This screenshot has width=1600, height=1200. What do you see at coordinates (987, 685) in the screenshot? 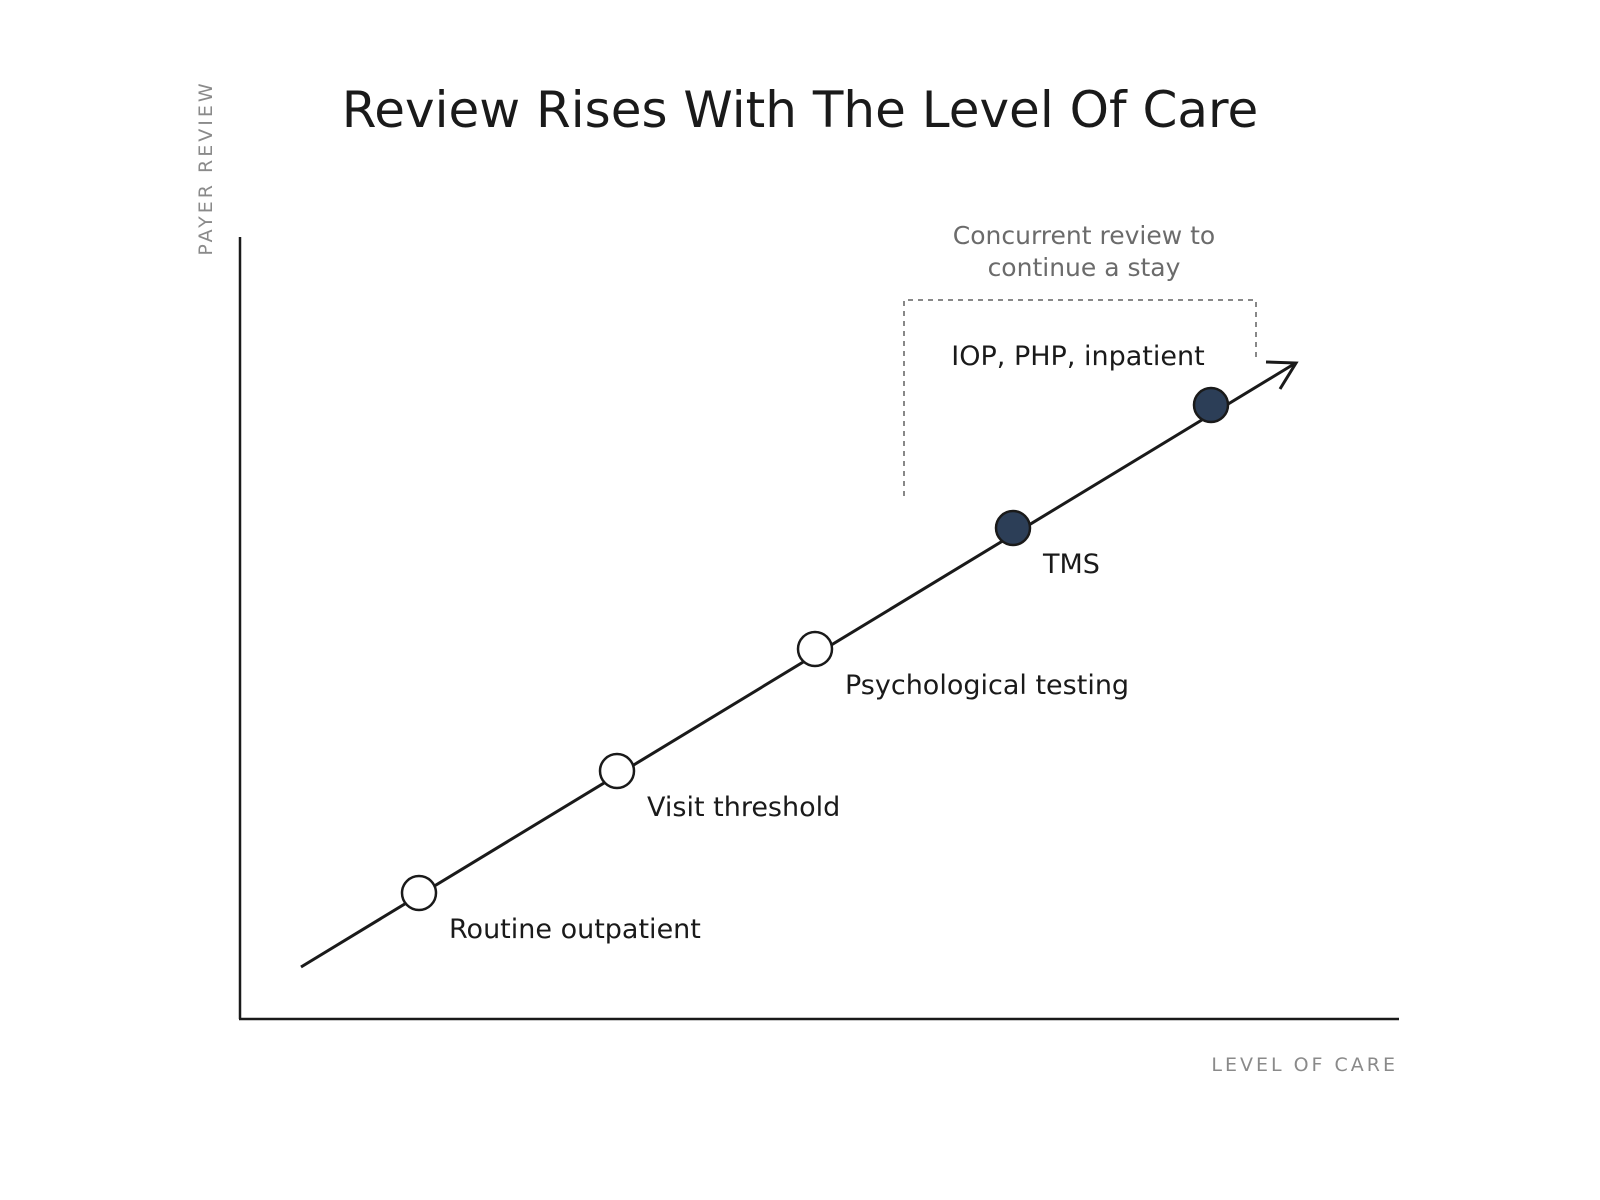
I see `node-label: Psychological testing` at bounding box center [987, 685].